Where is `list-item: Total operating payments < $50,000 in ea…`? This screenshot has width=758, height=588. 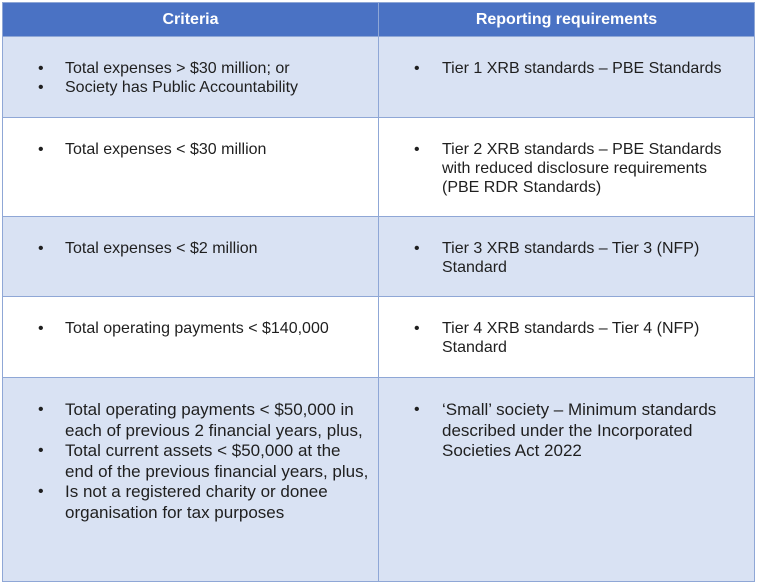
list-item: Total operating payments < $50,000 in ea… is located at coordinates (190, 420).